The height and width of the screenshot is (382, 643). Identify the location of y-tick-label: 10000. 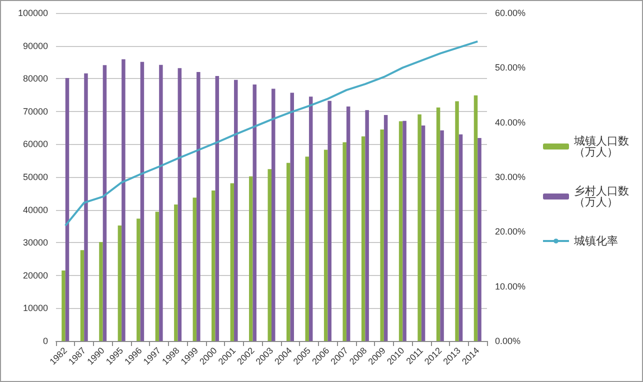
(35, 308).